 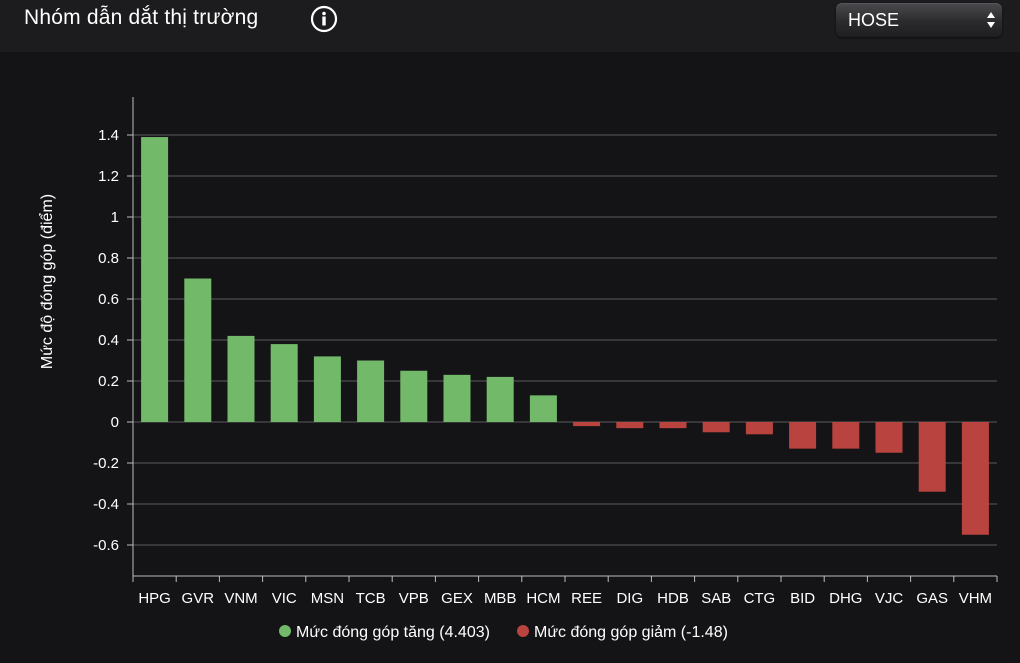 I want to click on bar-sab, so click(x=716, y=427).